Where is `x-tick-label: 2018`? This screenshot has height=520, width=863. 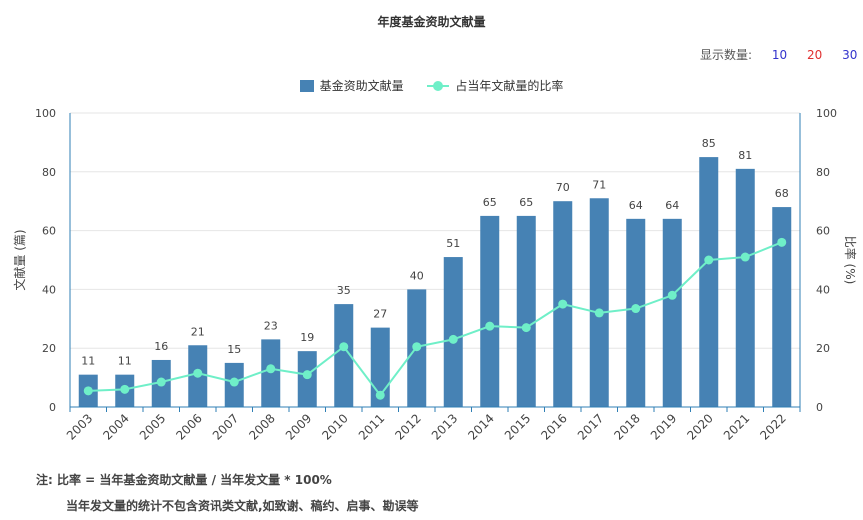
x-tick-label: 2018 is located at coordinates (626, 426).